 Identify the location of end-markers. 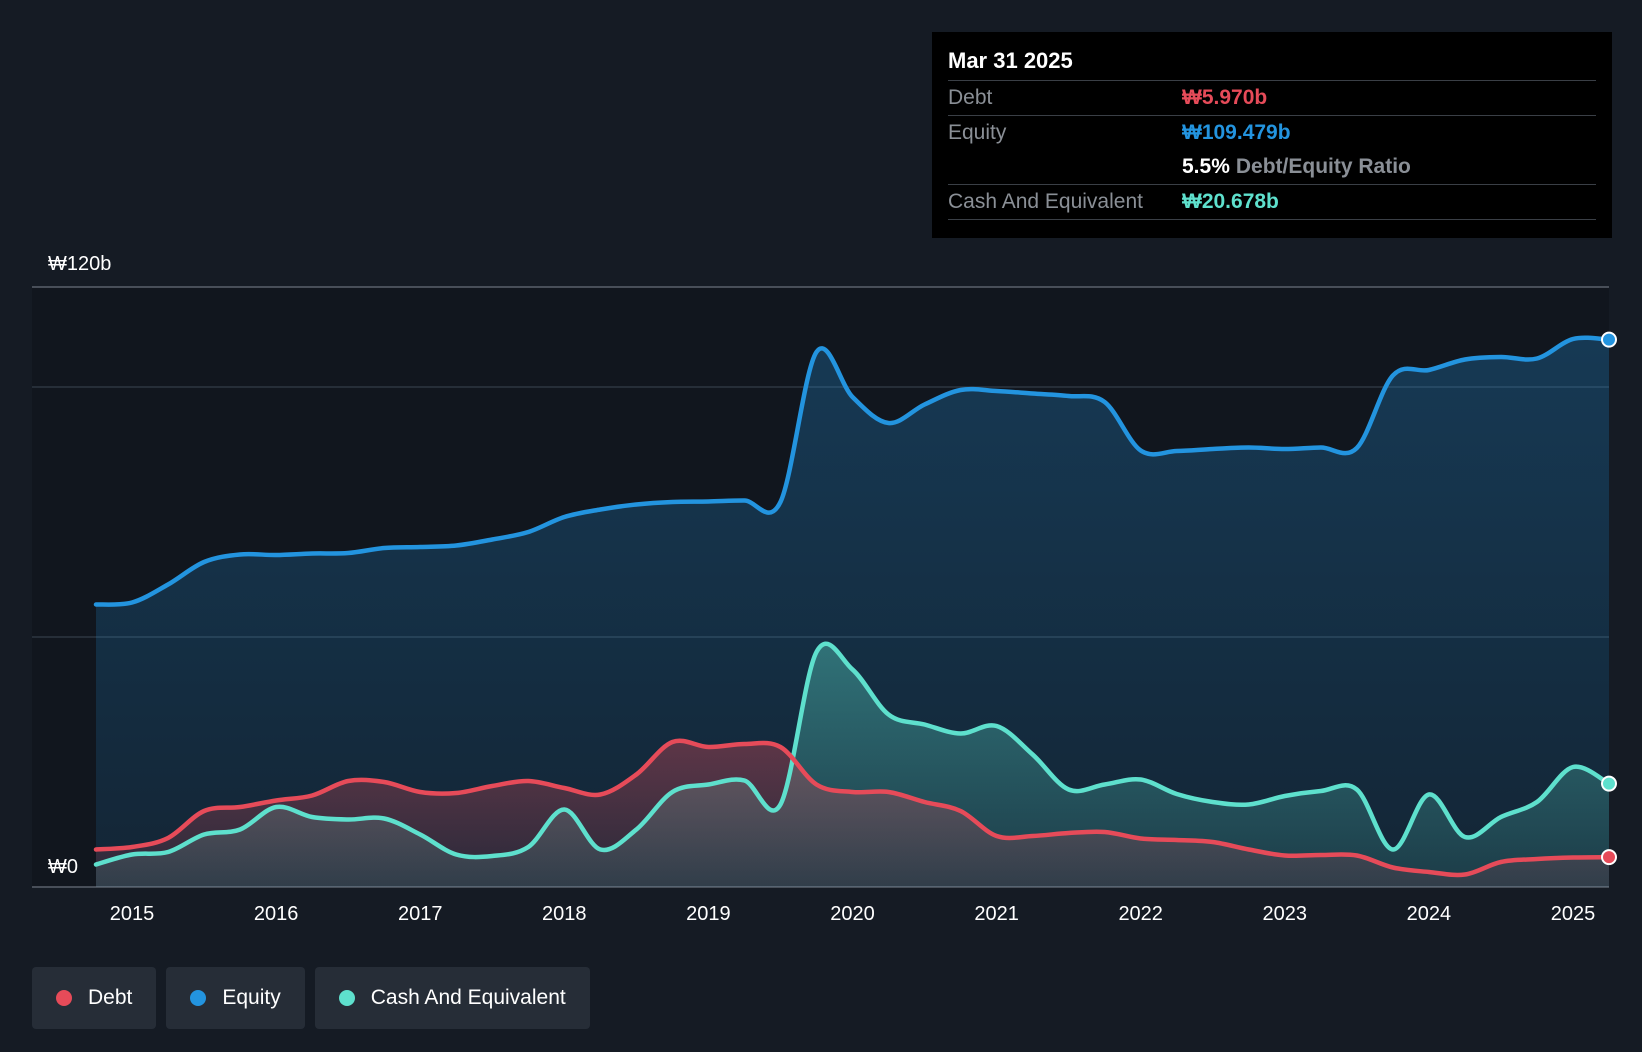
(1609, 598).